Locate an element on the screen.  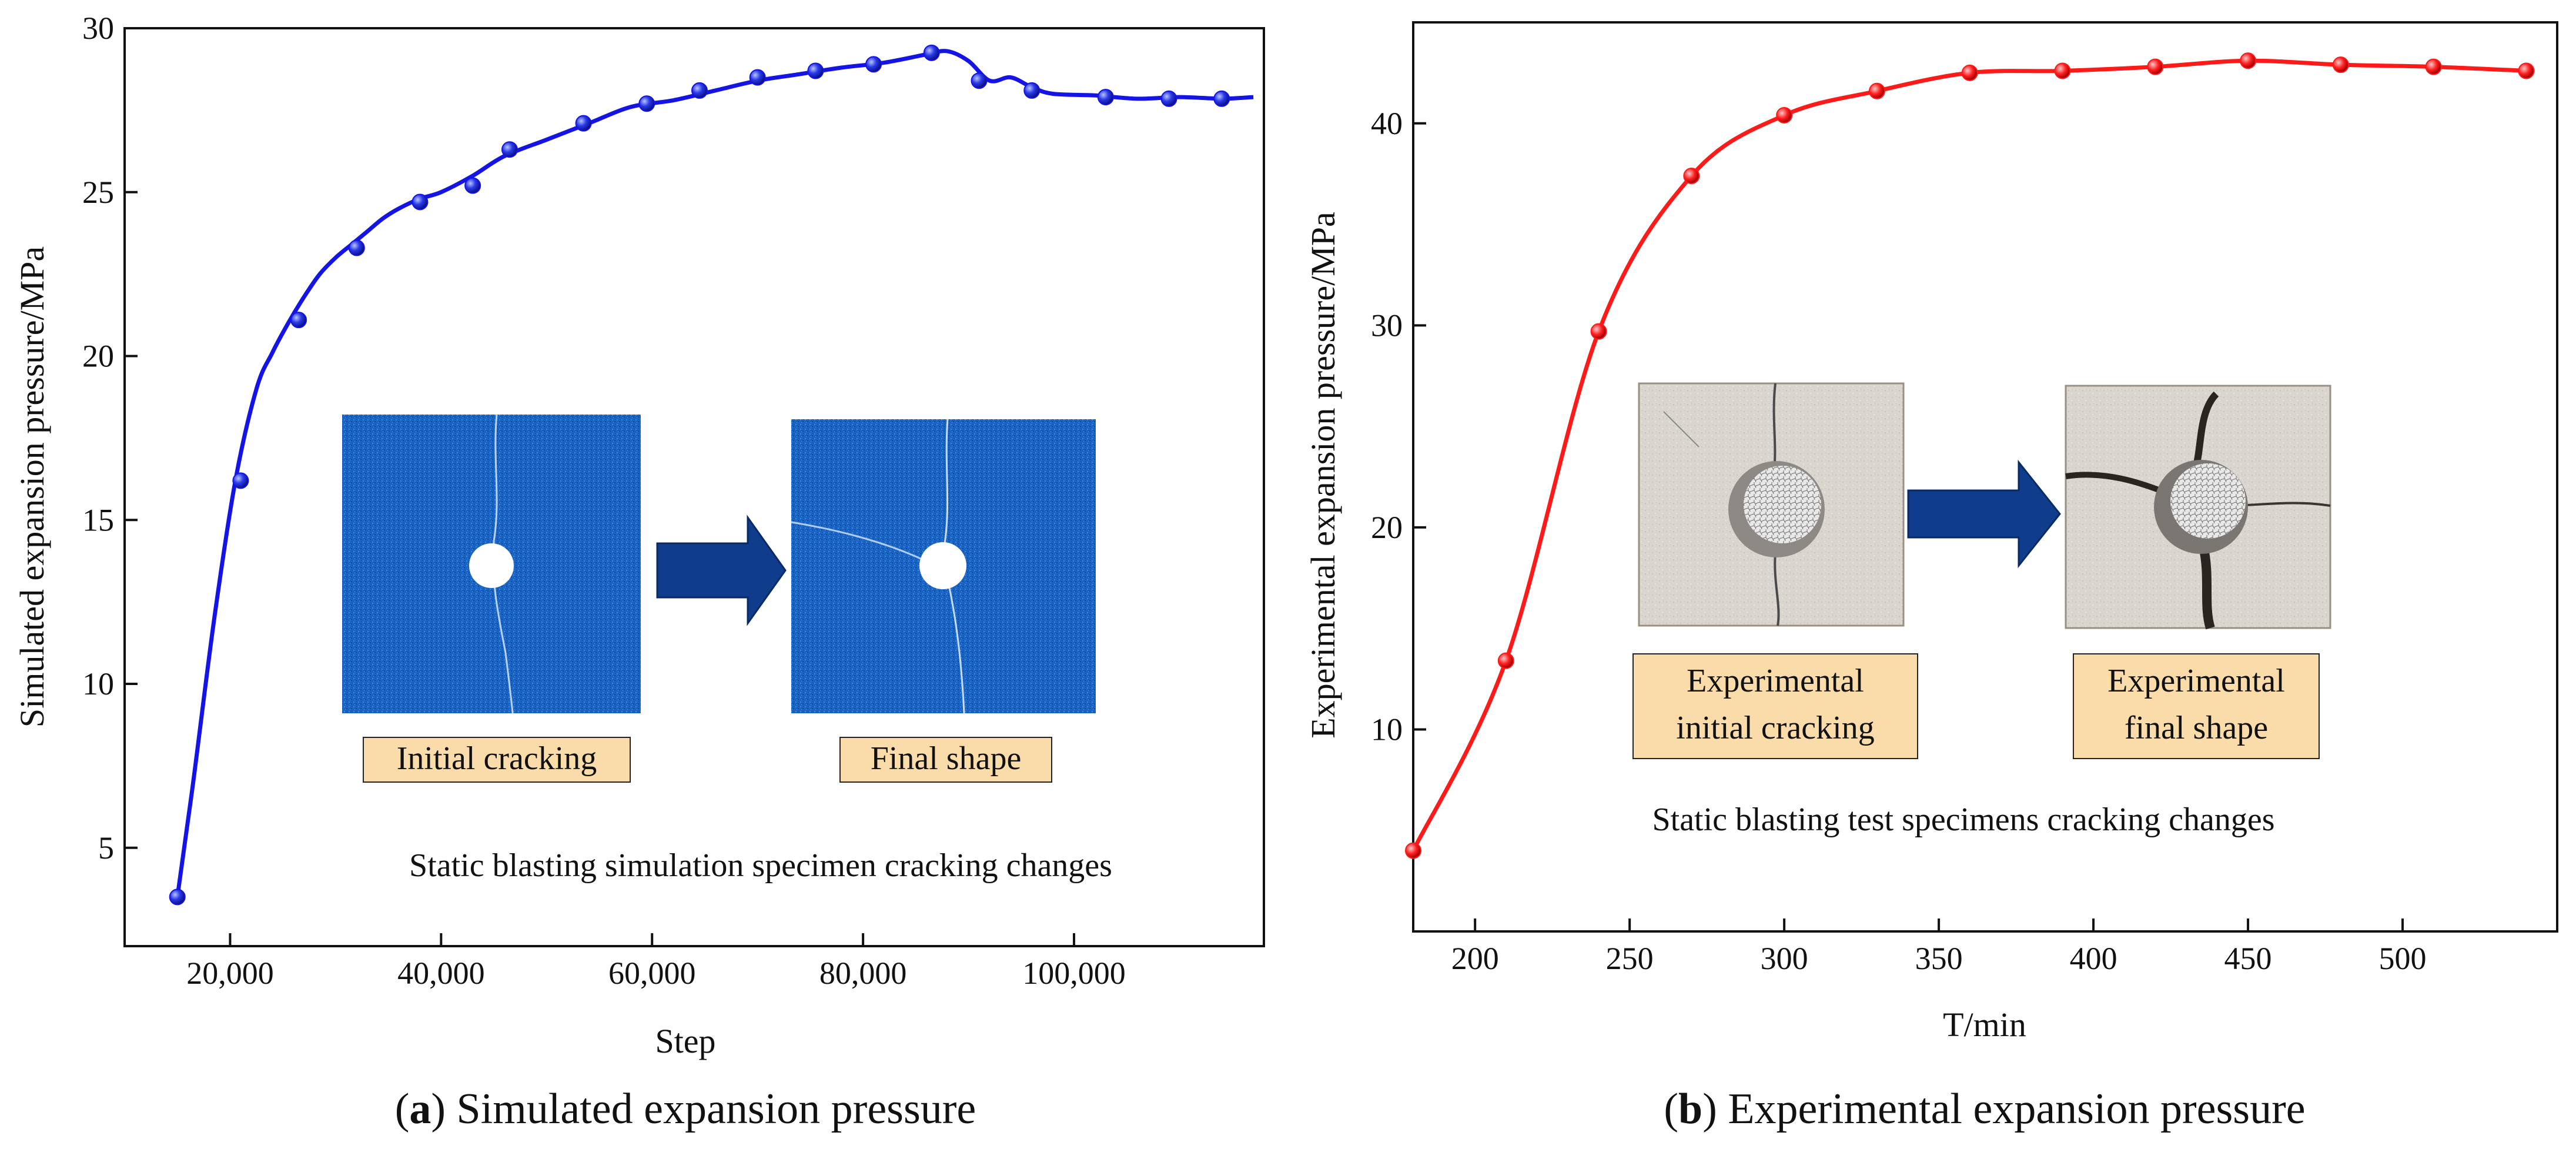
x-tick-label: 350 is located at coordinates (1939, 958).